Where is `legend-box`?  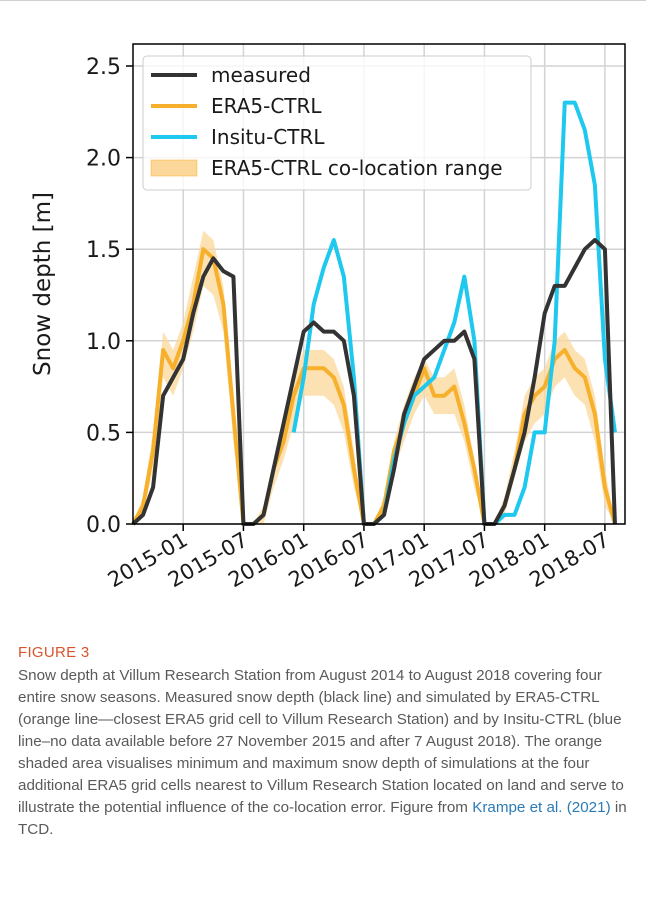 legend-box is located at coordinates (337, 123).